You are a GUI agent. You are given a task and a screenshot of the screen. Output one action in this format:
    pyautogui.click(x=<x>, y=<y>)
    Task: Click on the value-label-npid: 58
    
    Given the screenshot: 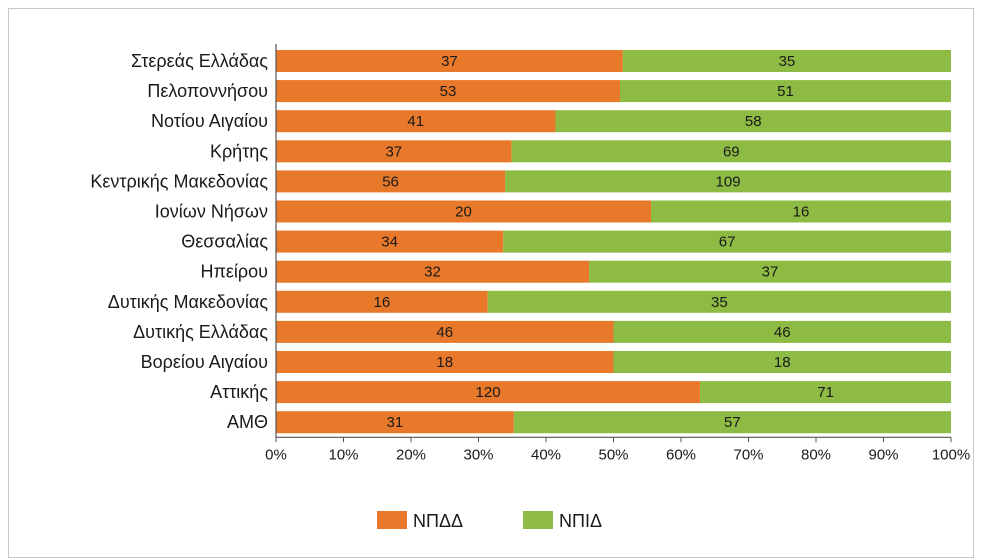 What is the action you would take?
    pyautogui.click(x=753, y=121)
    